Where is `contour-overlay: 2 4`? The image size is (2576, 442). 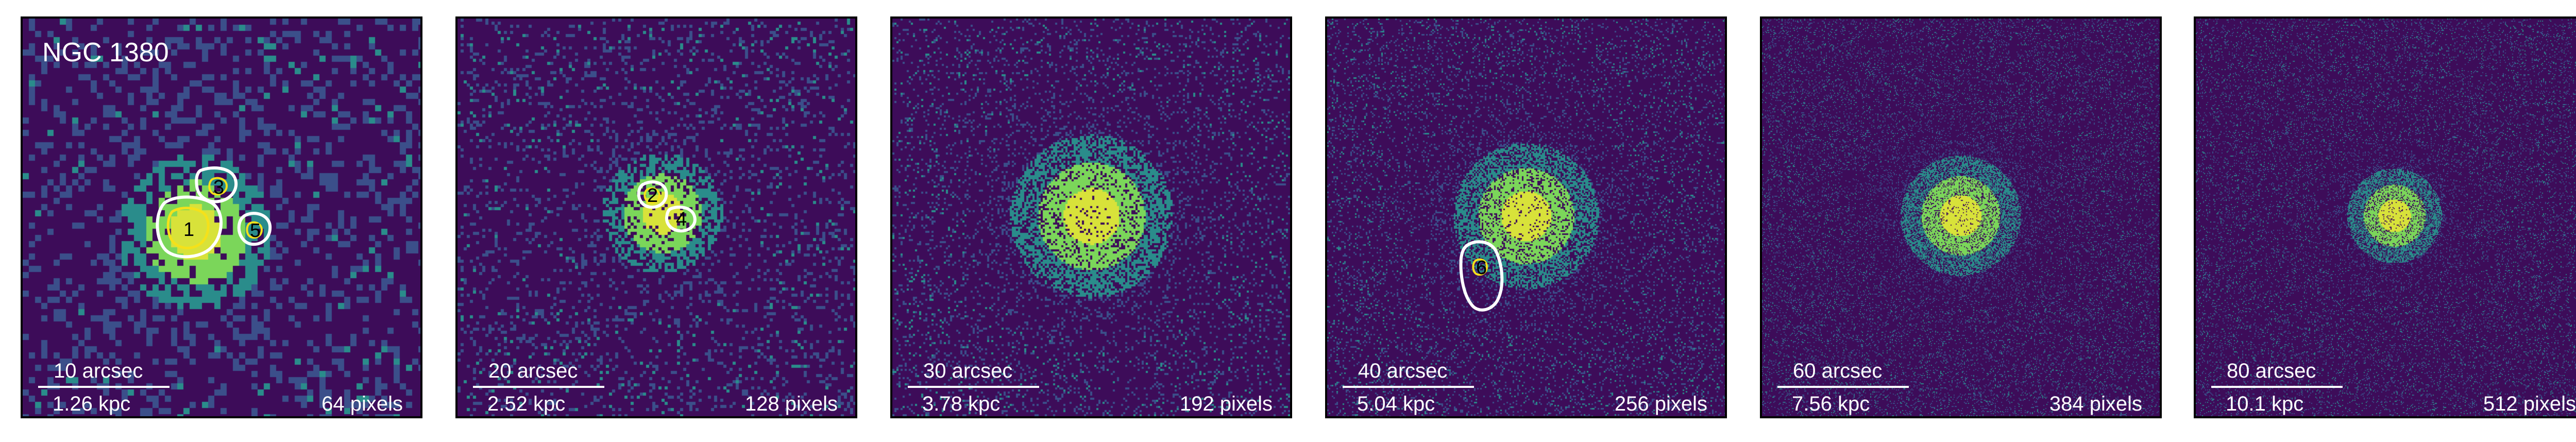 contour-overlay: 2 4 is located at coordinates (667, 206).